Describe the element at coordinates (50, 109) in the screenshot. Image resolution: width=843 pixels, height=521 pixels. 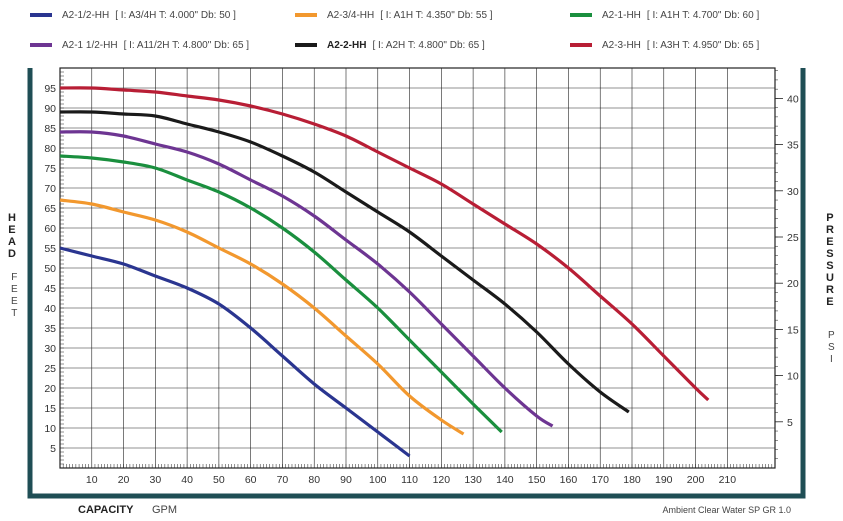
I see `y-tick-label: 90` at that location.